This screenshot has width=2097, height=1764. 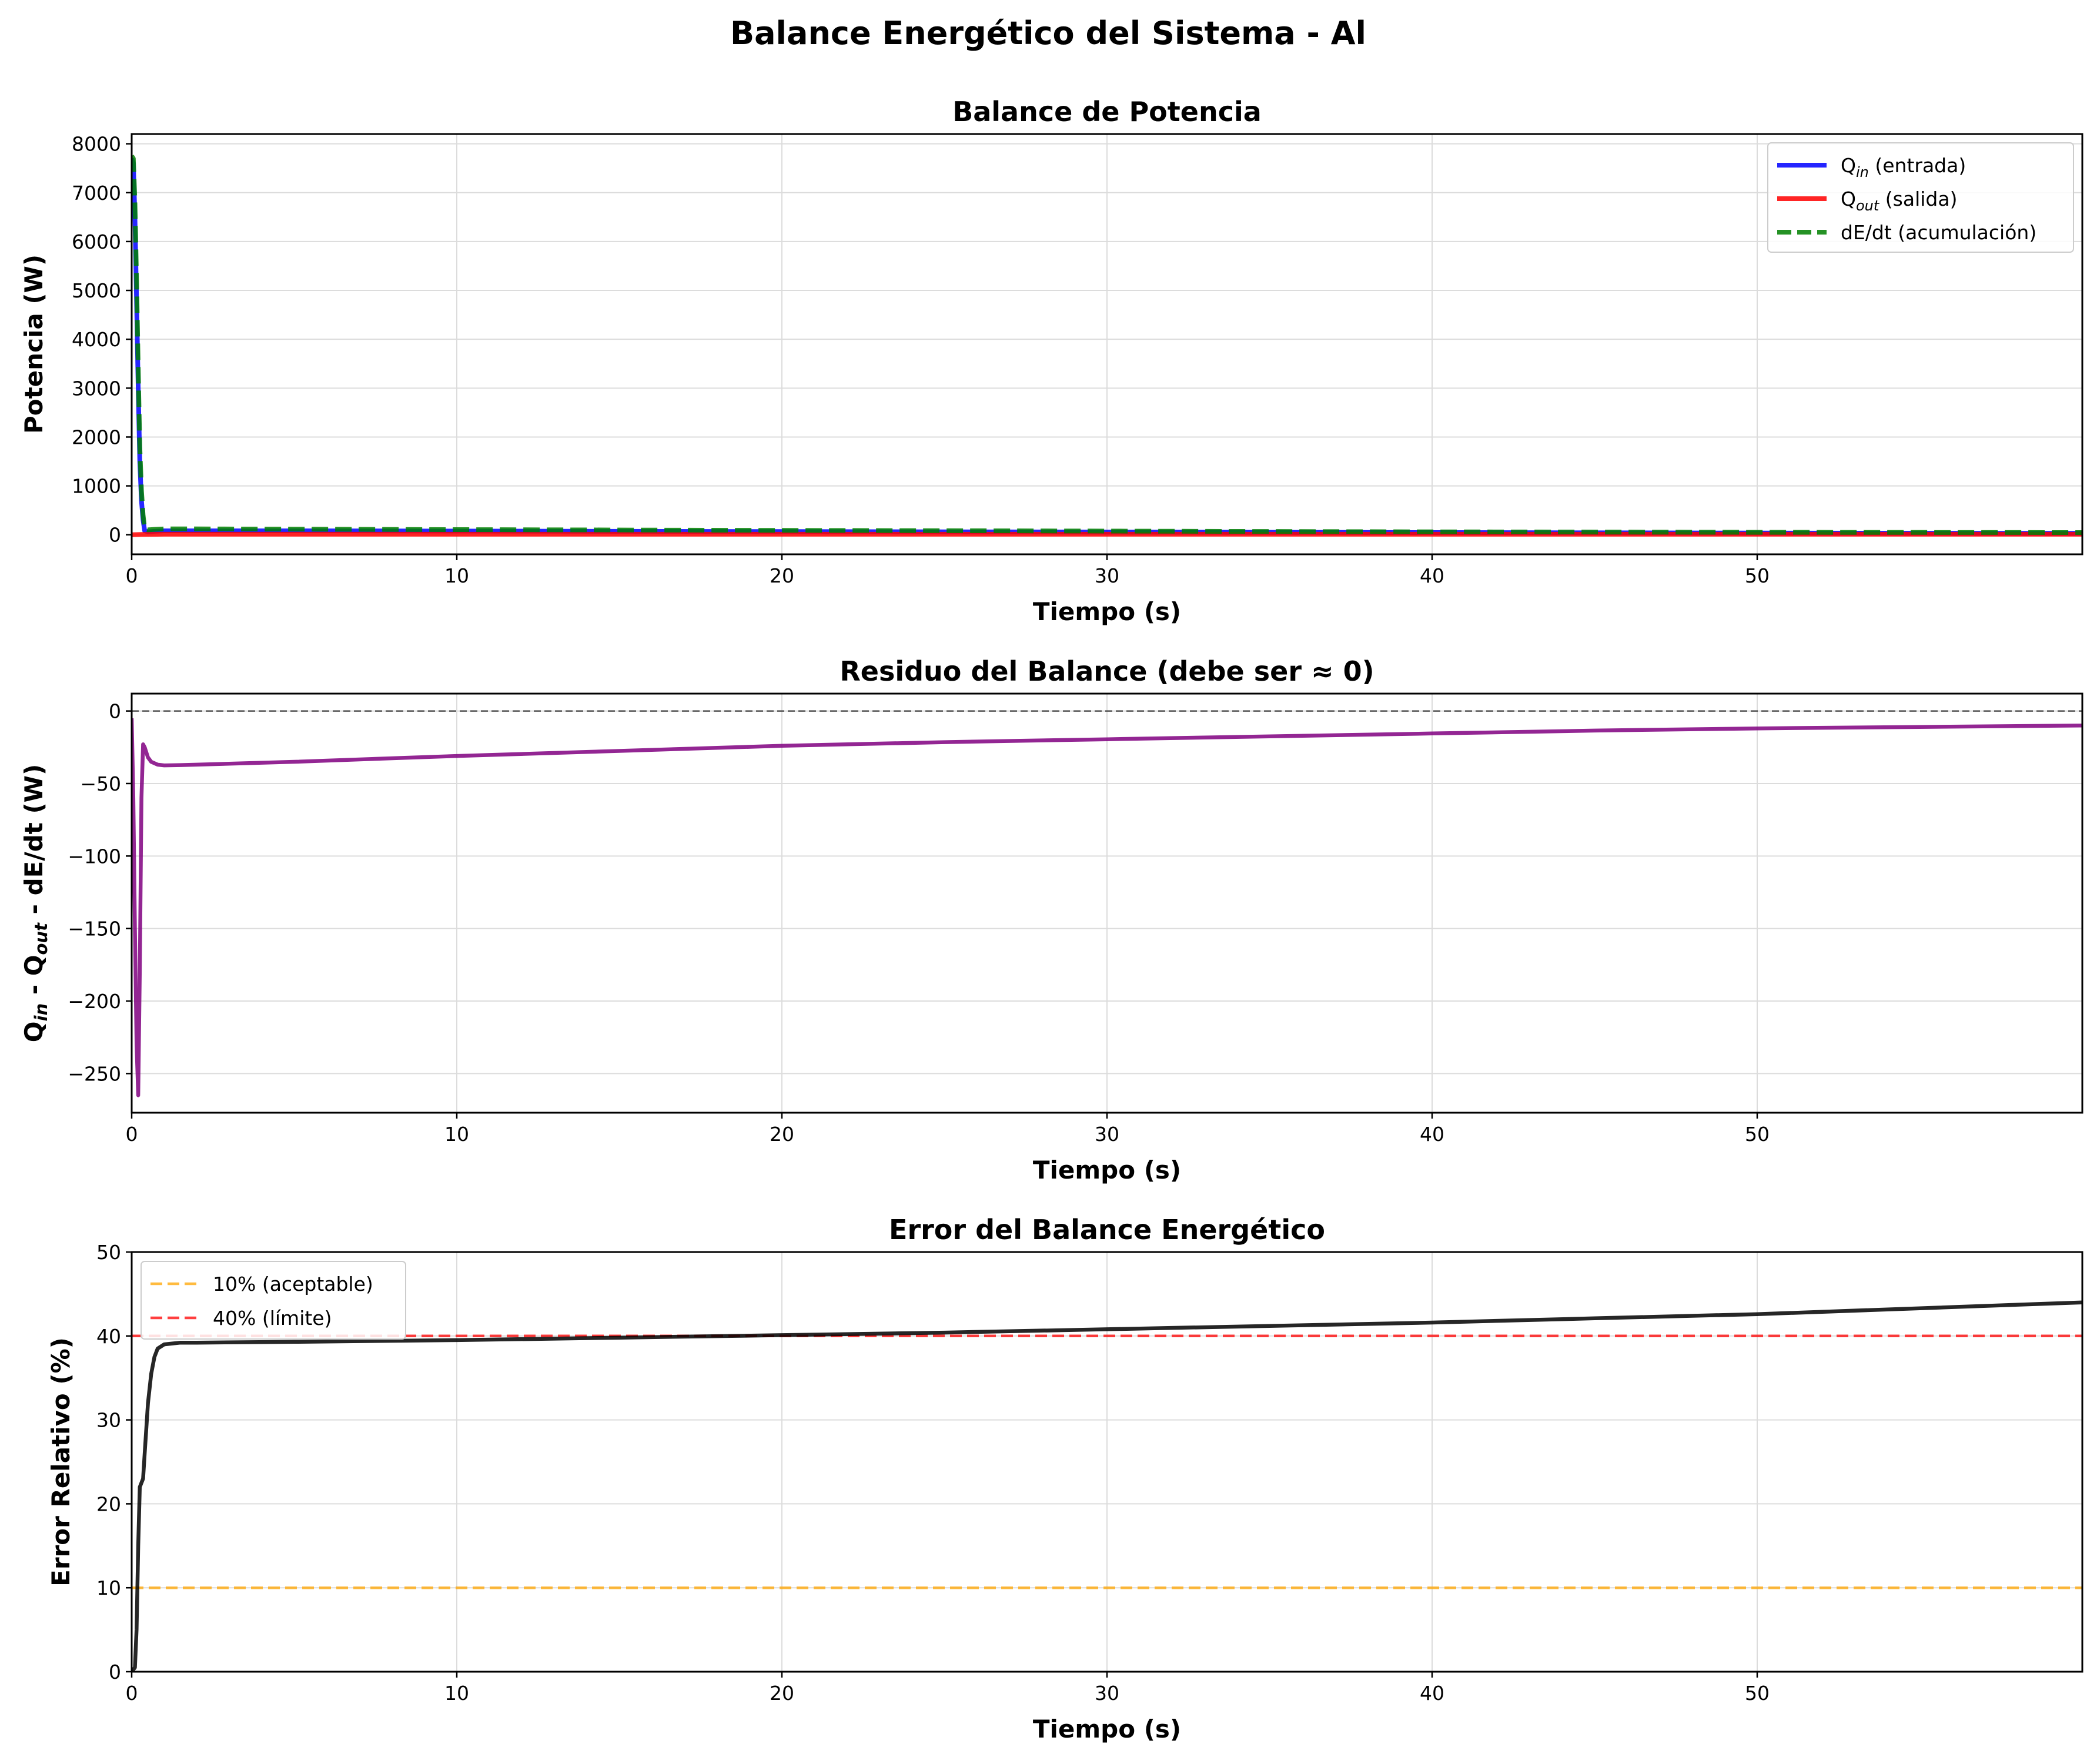 I want to click on legend-entry: 40% (límite), so click(x=273, y=1318).